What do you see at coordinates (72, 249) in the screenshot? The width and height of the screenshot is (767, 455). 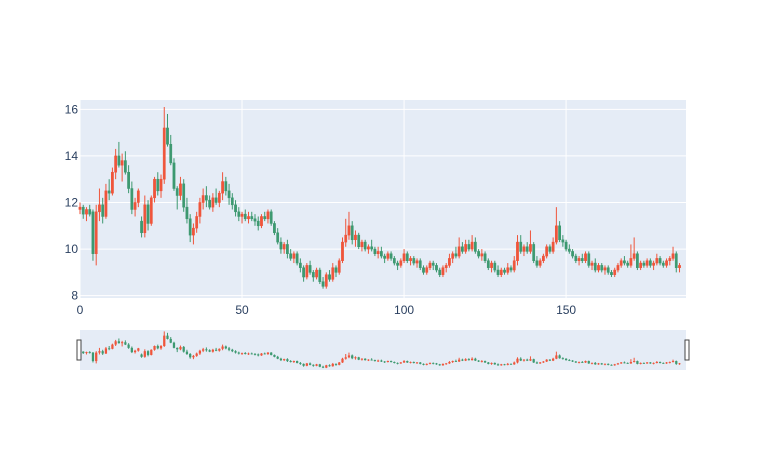 I see `y-tick-label: 10` at bounding box center [72, 249].